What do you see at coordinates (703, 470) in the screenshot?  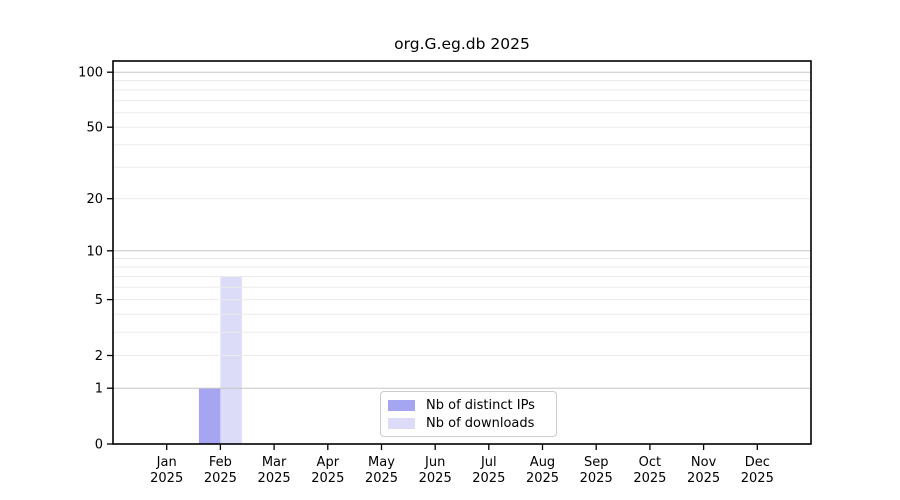 I see `x-tick-label-nov: Nov 2025` at bounding box center [703, 470].